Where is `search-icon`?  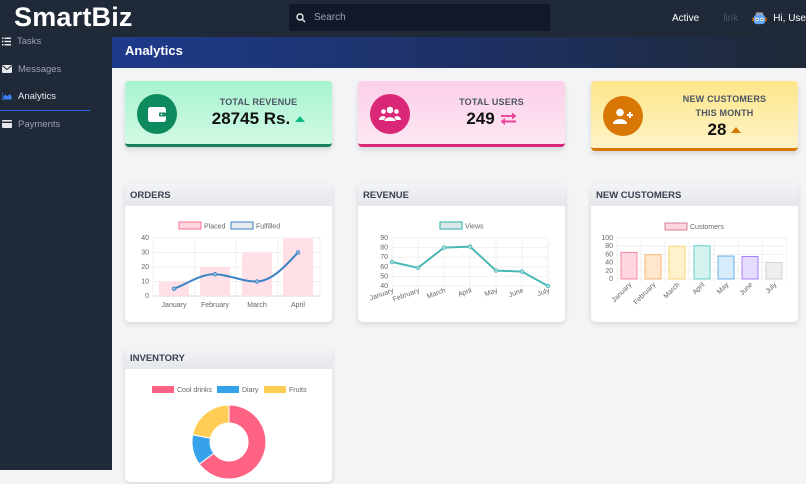
search-icon is located at coordinates (301, 17).